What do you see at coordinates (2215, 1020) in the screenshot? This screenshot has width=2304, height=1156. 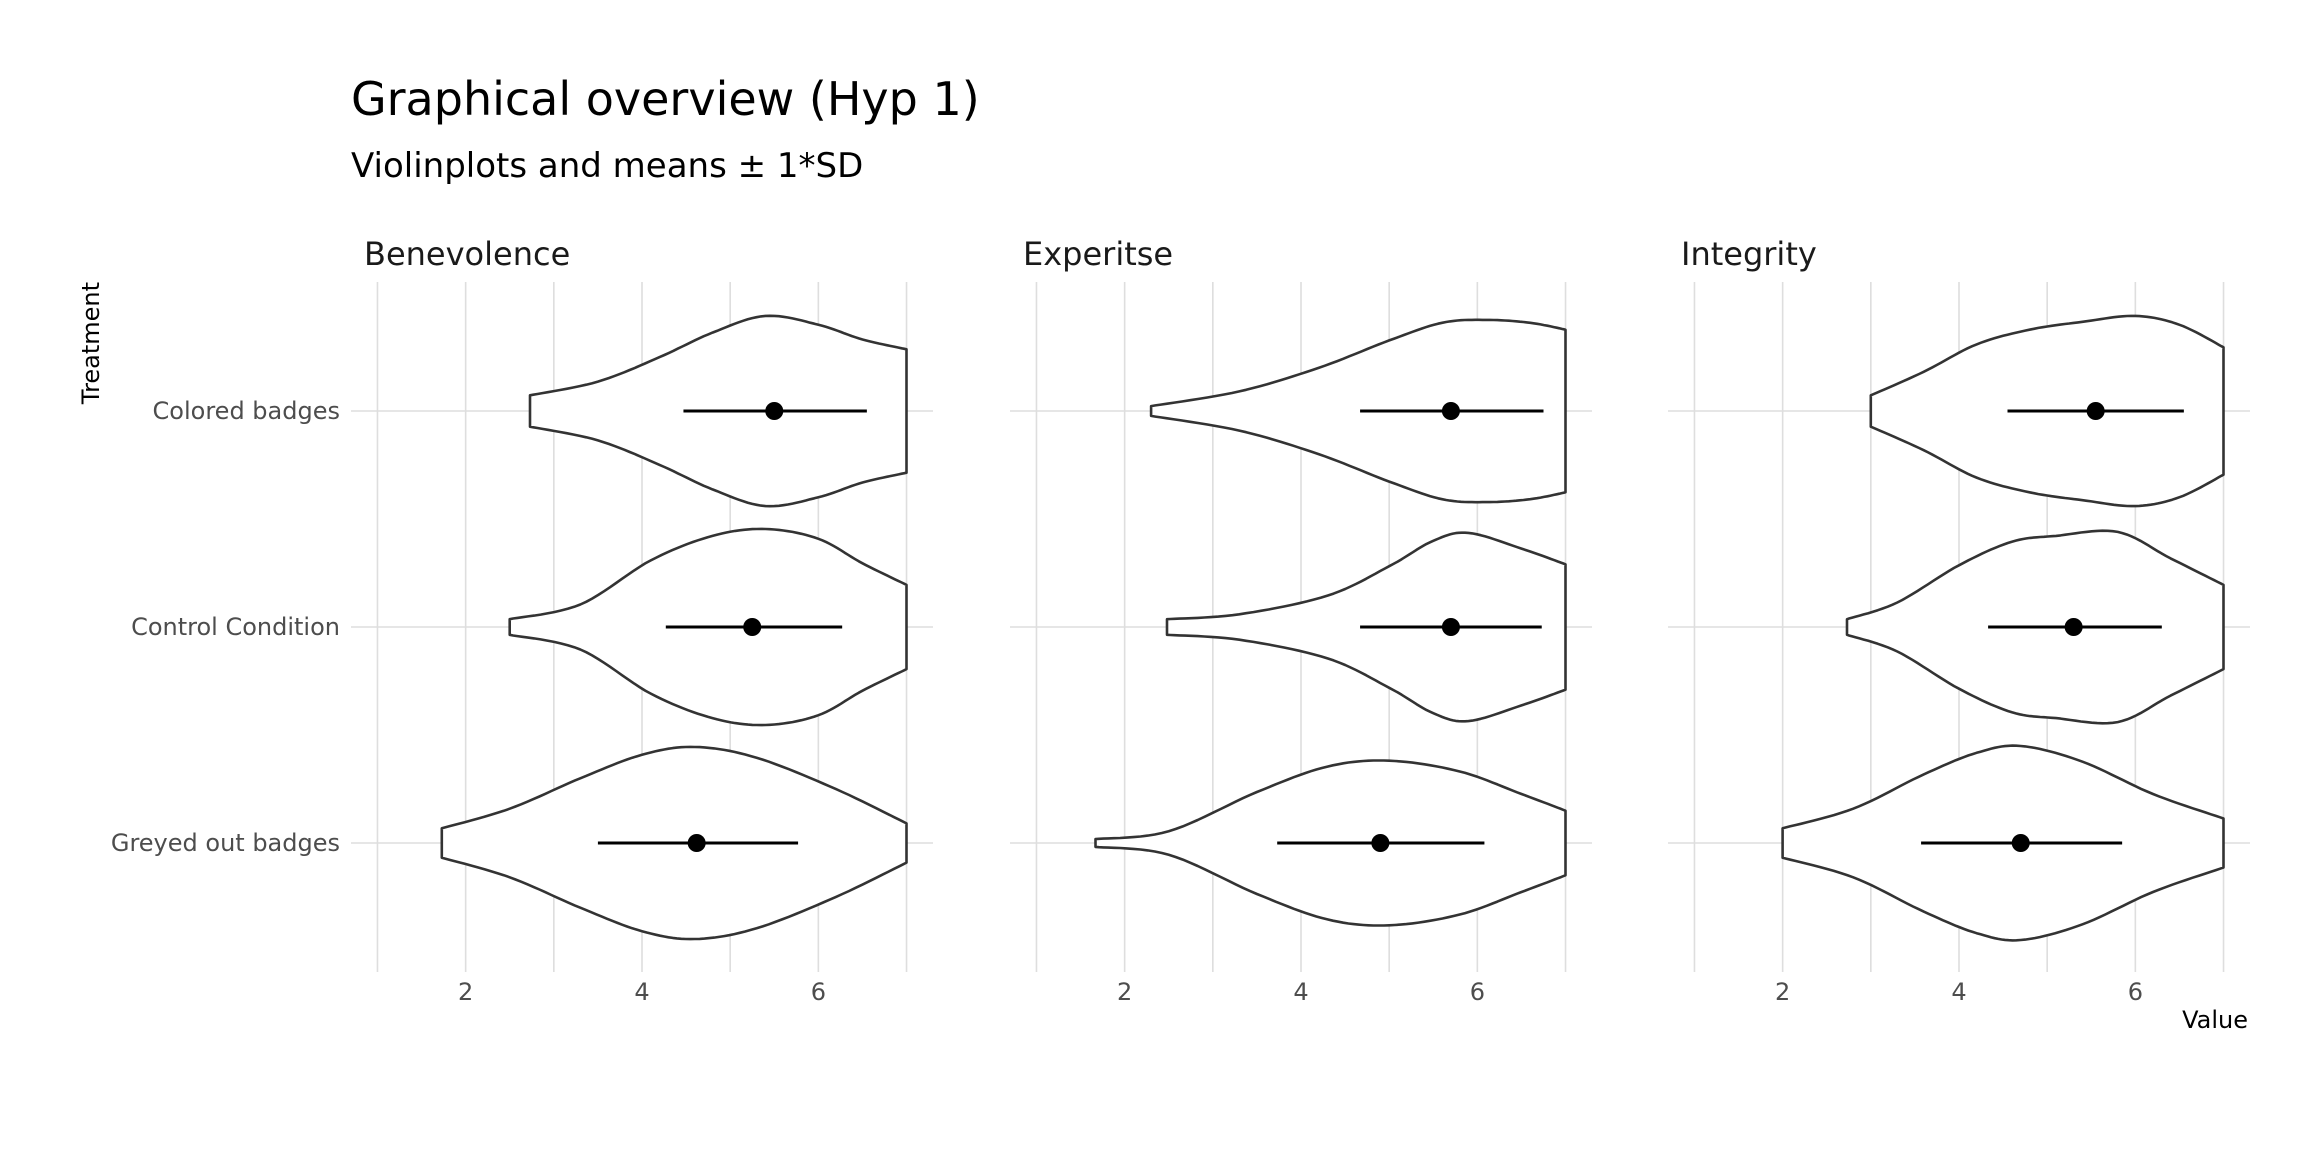 I see `x-axis-title: Value` at bounding box center [2215, 1020].